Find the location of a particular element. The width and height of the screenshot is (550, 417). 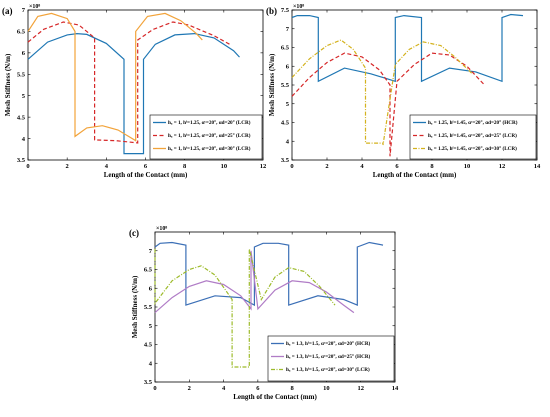

legend-entry: hₐ = 1.3, hᶠ=1.5, αᶜ=20°, αd=30° (LCR) is located at coordinates (328, 369).